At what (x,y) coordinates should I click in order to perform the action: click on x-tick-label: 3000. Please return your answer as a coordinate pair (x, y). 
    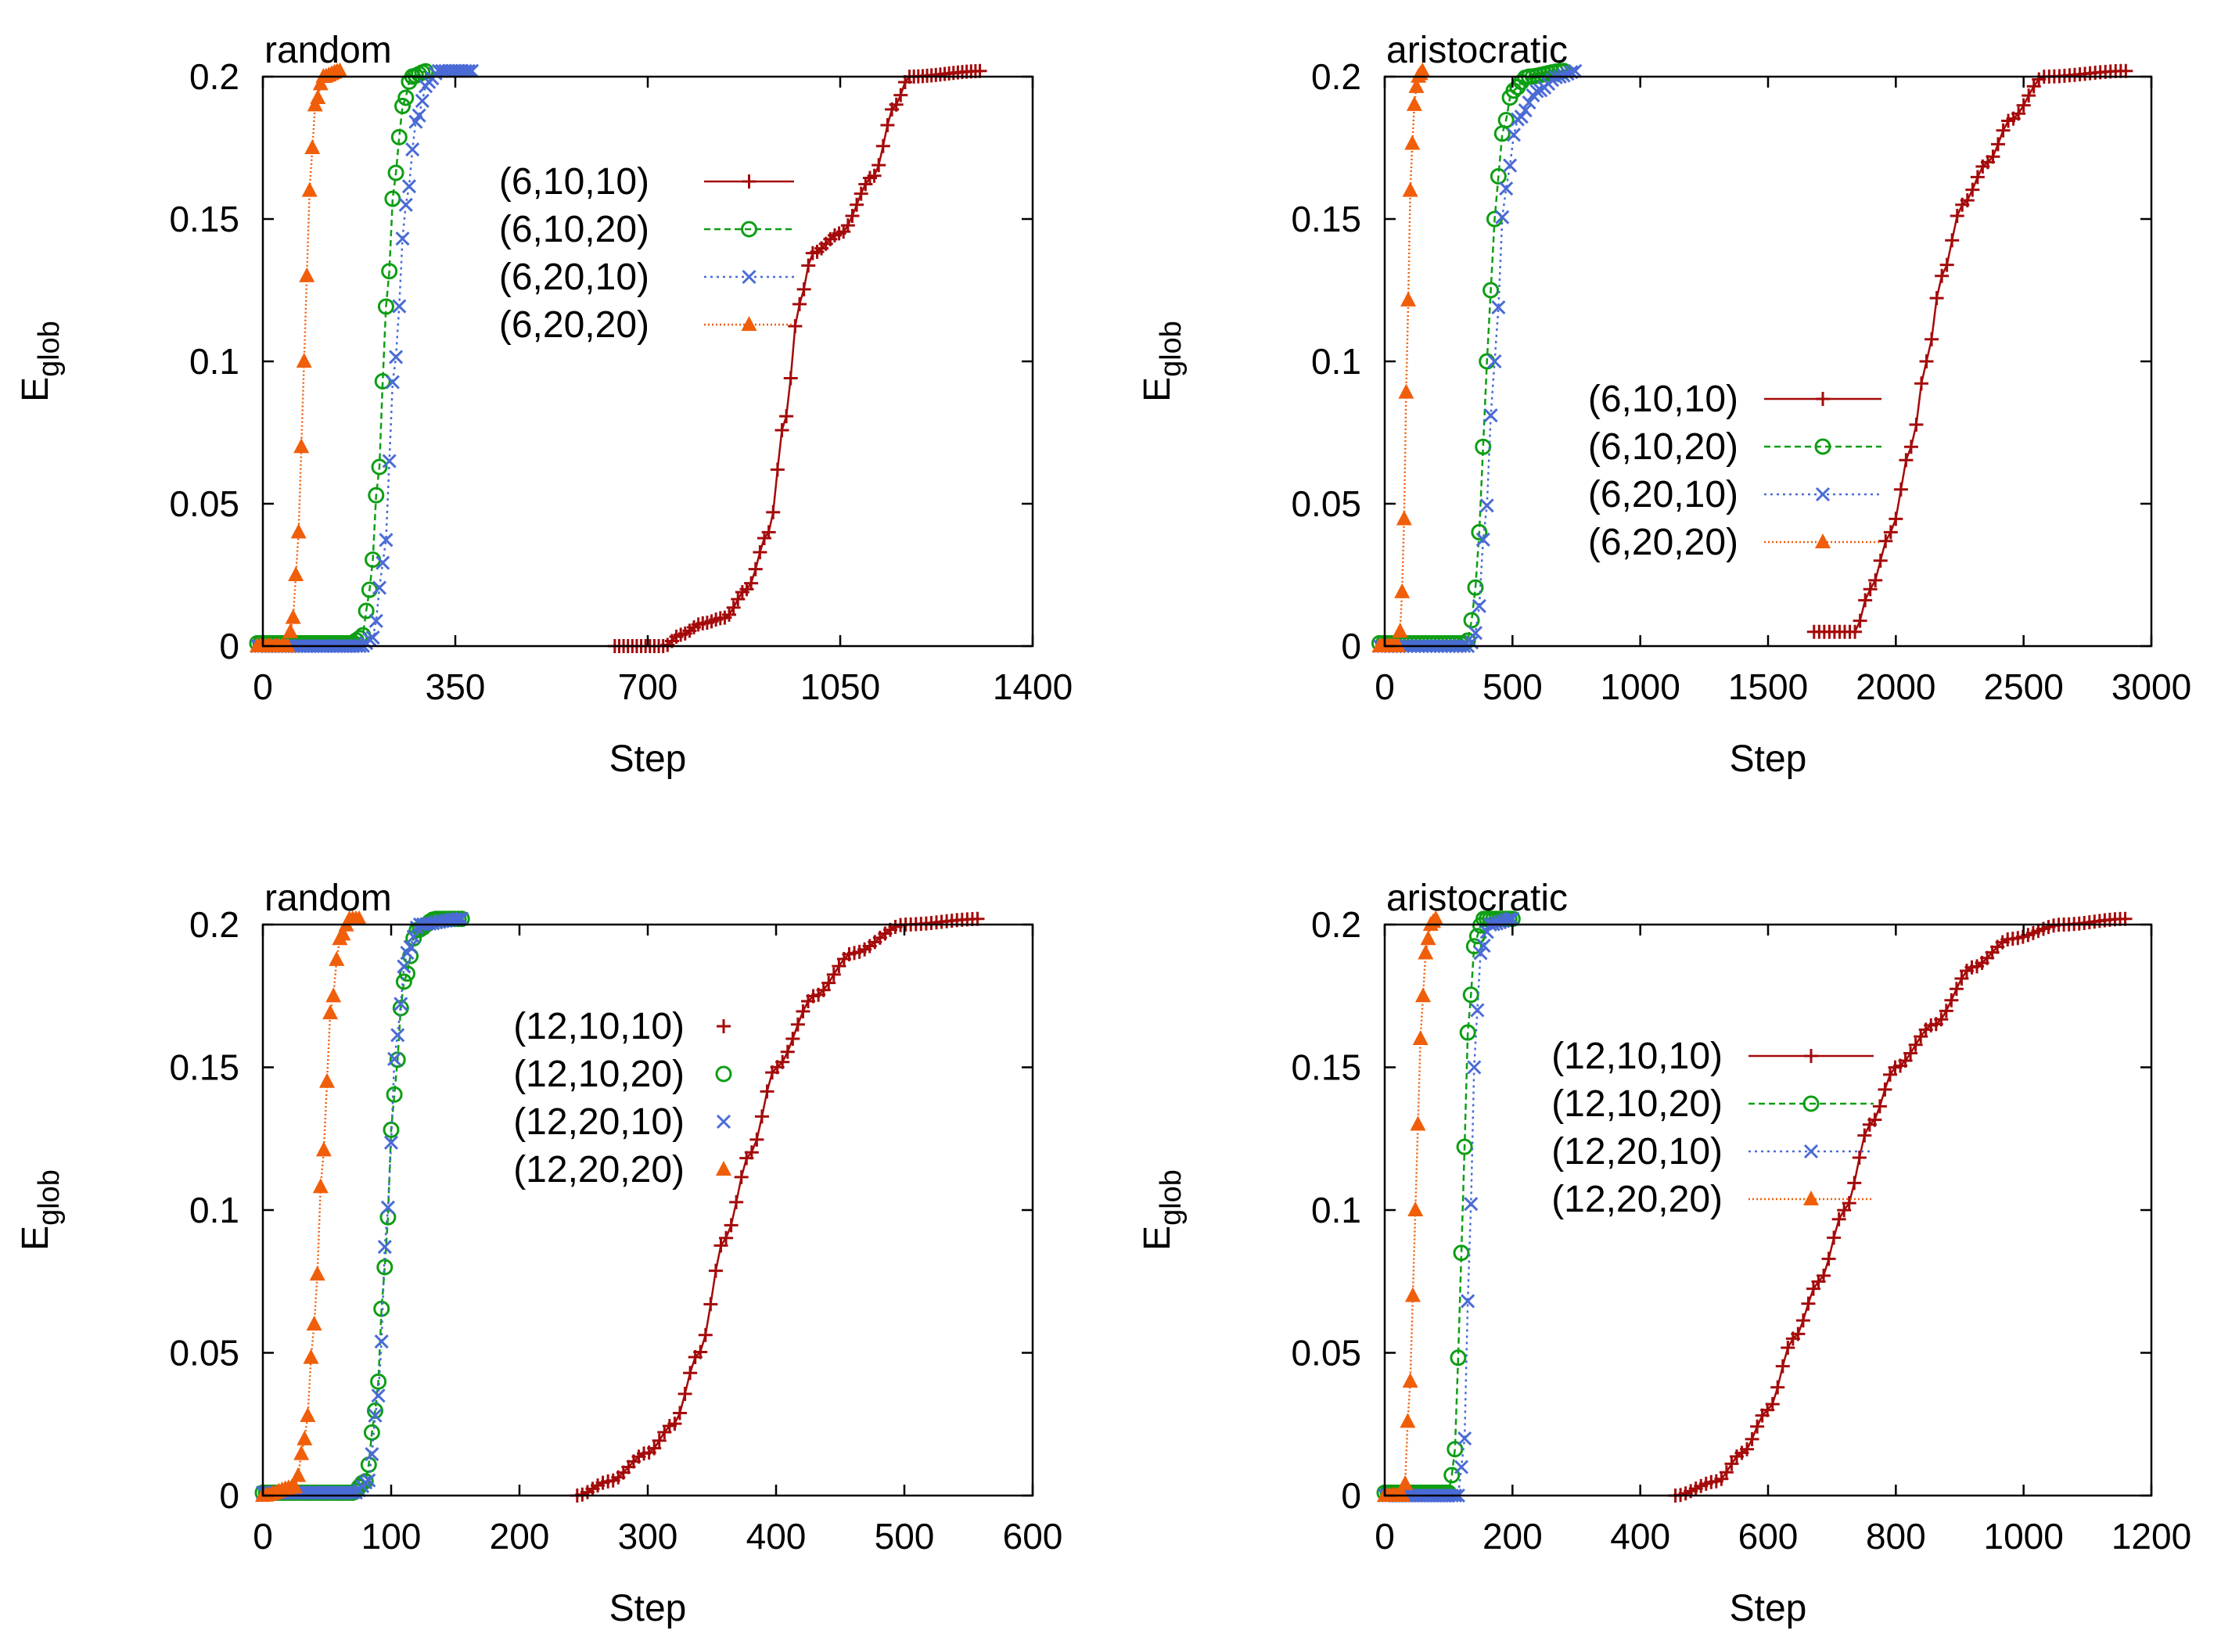
    Looking at the image, I should click on (2151, 686).